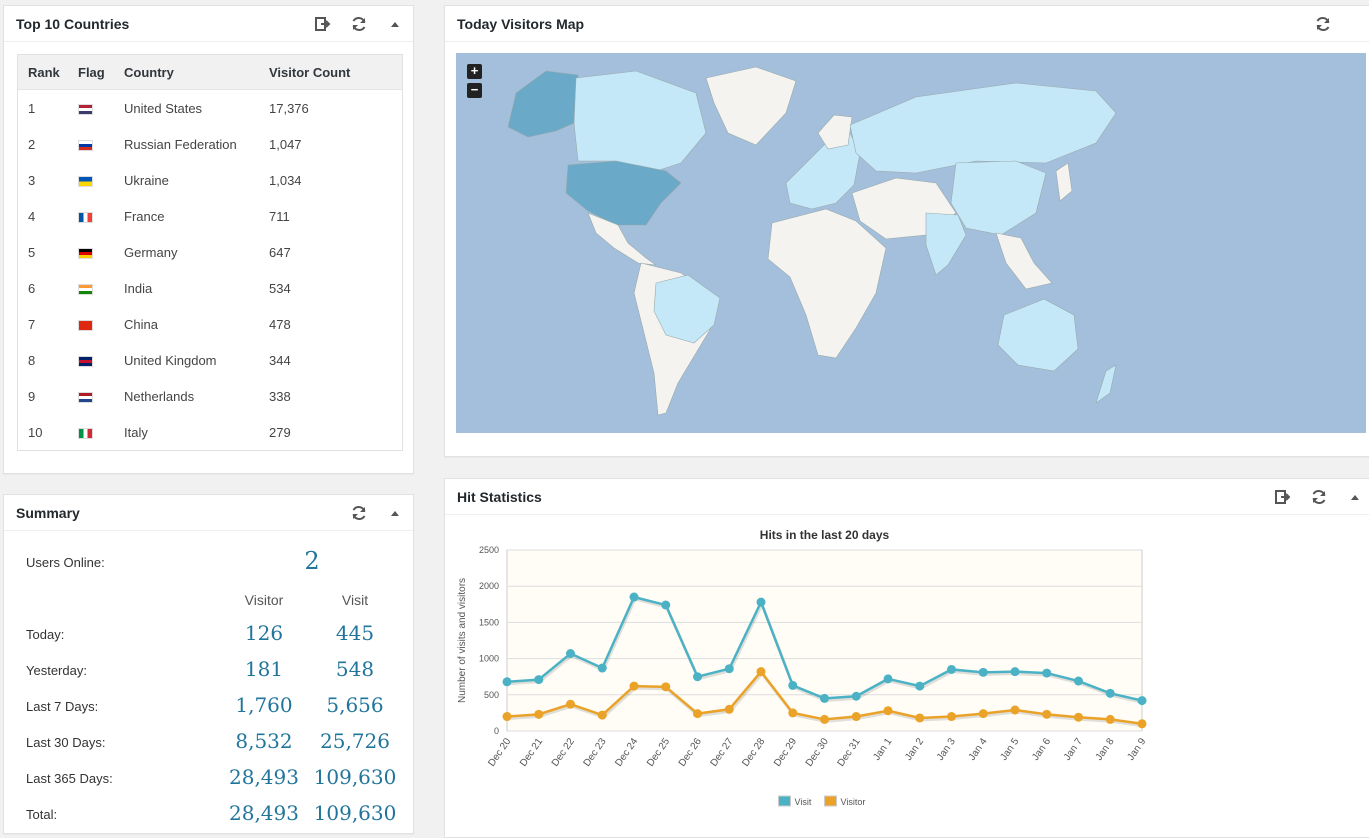  What do you see at coordinates (753, 752) in the screenshot?
I see `x-tick-label: Dec 28` at bounding box center [753, 752].